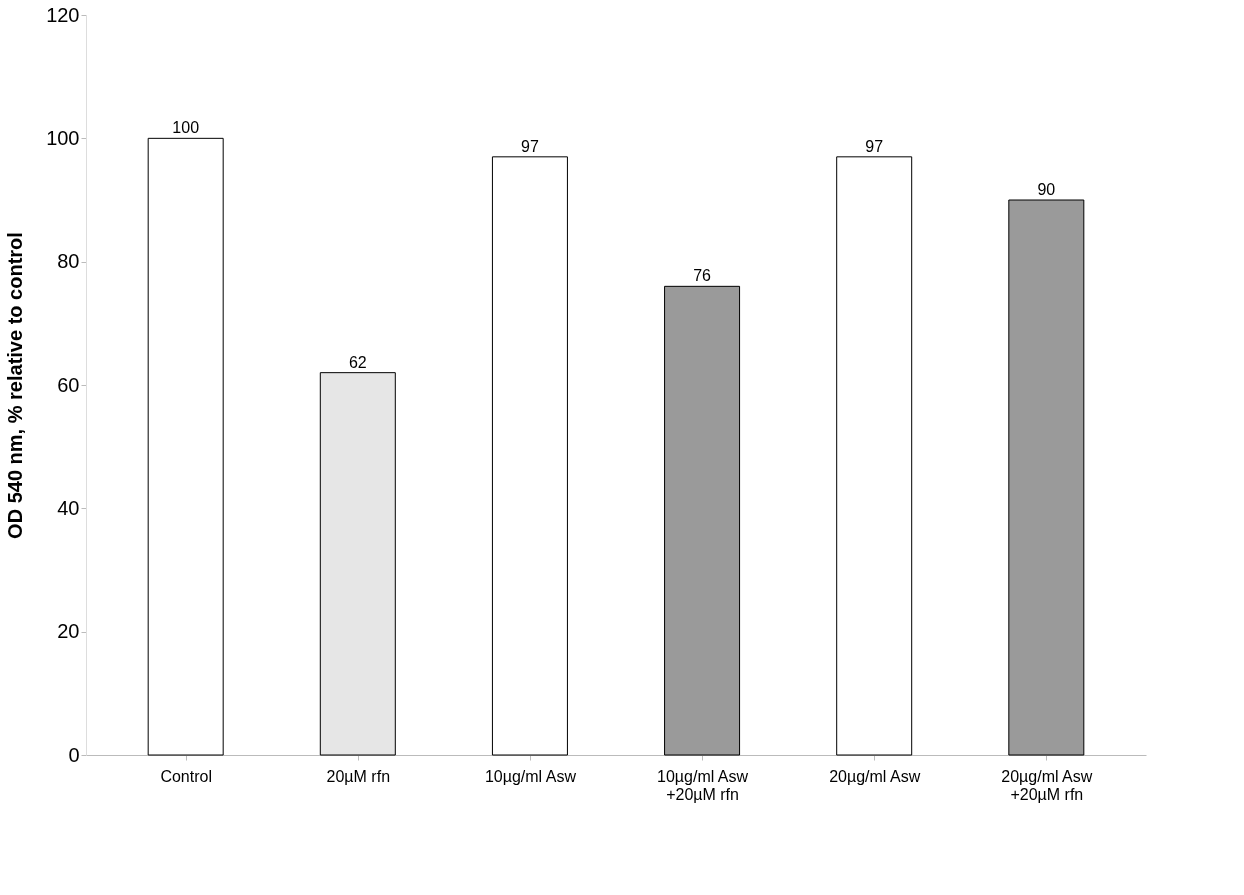 Image resolution: width=1244 pixels, height=895 pixels. What do you see at coordinates (1047, 785) in the screenshot?
I see `x-tick-label: 20µg/ml Asw +20µM rfn` at bounding box center [1047, 785].